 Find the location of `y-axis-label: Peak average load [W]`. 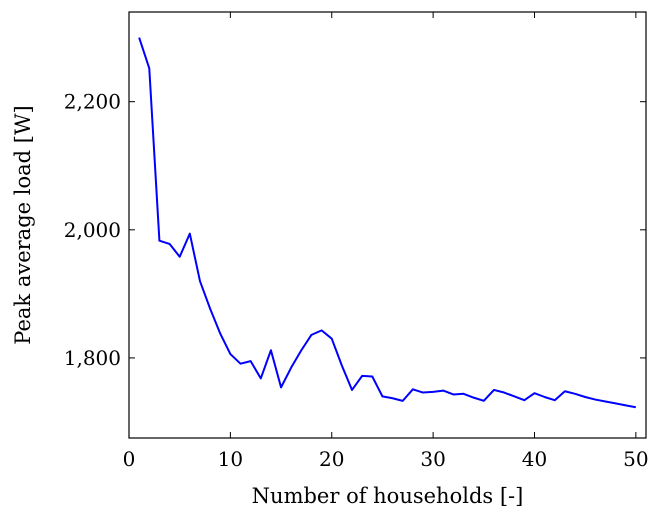

y-axis-label: Peak average load [W] is located at coordinates (23, 224).